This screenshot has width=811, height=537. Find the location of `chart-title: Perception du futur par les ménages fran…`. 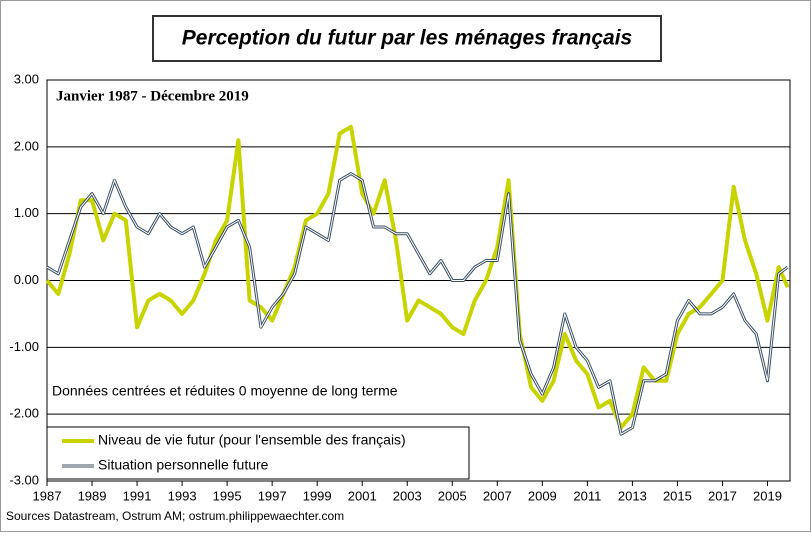

chart-title: Perception du futur par les ménages fran… is located at coordinates (407, 38).